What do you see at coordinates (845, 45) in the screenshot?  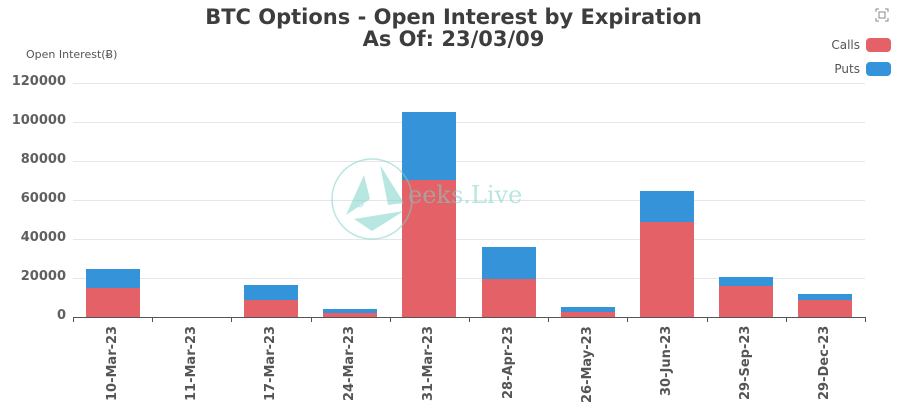 I see `legend-label: Calls` at bounding box center [845, 45].